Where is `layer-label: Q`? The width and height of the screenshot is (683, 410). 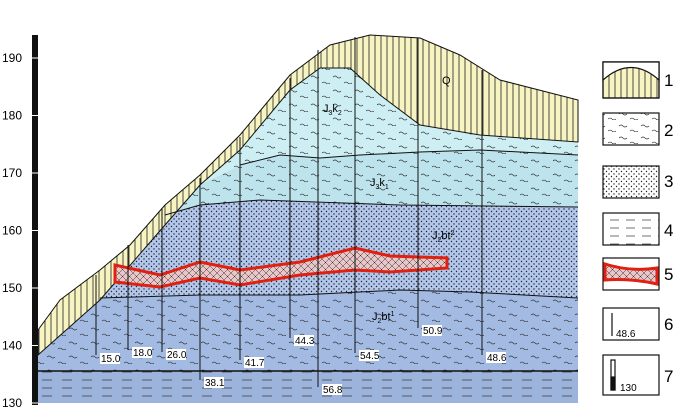
layer-label: Q is located at coordinates (446, 81).